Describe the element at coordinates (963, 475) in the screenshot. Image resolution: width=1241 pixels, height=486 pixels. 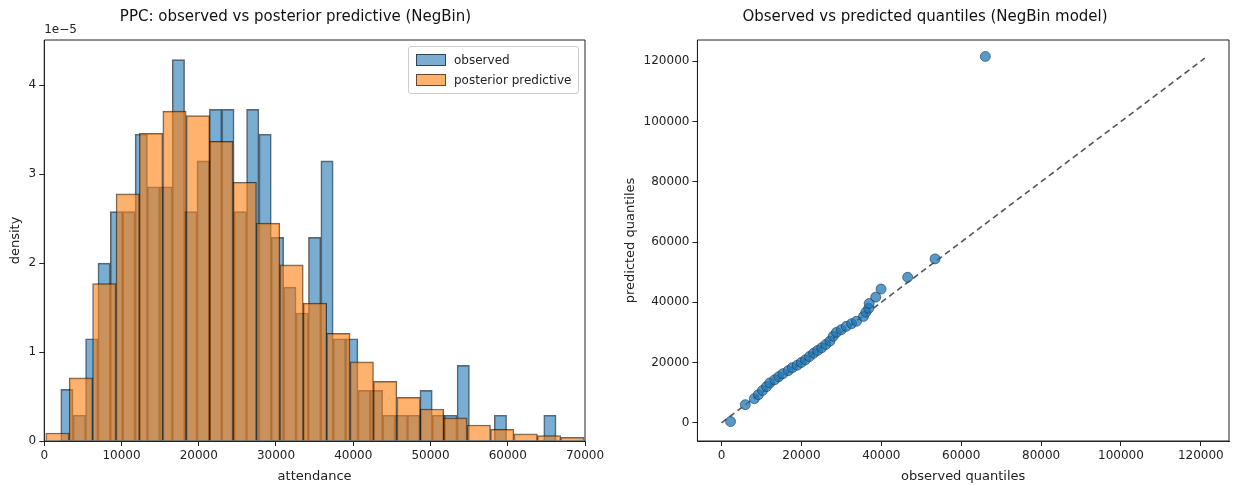
I see `x-axis-title: observed quantiles` at that location.